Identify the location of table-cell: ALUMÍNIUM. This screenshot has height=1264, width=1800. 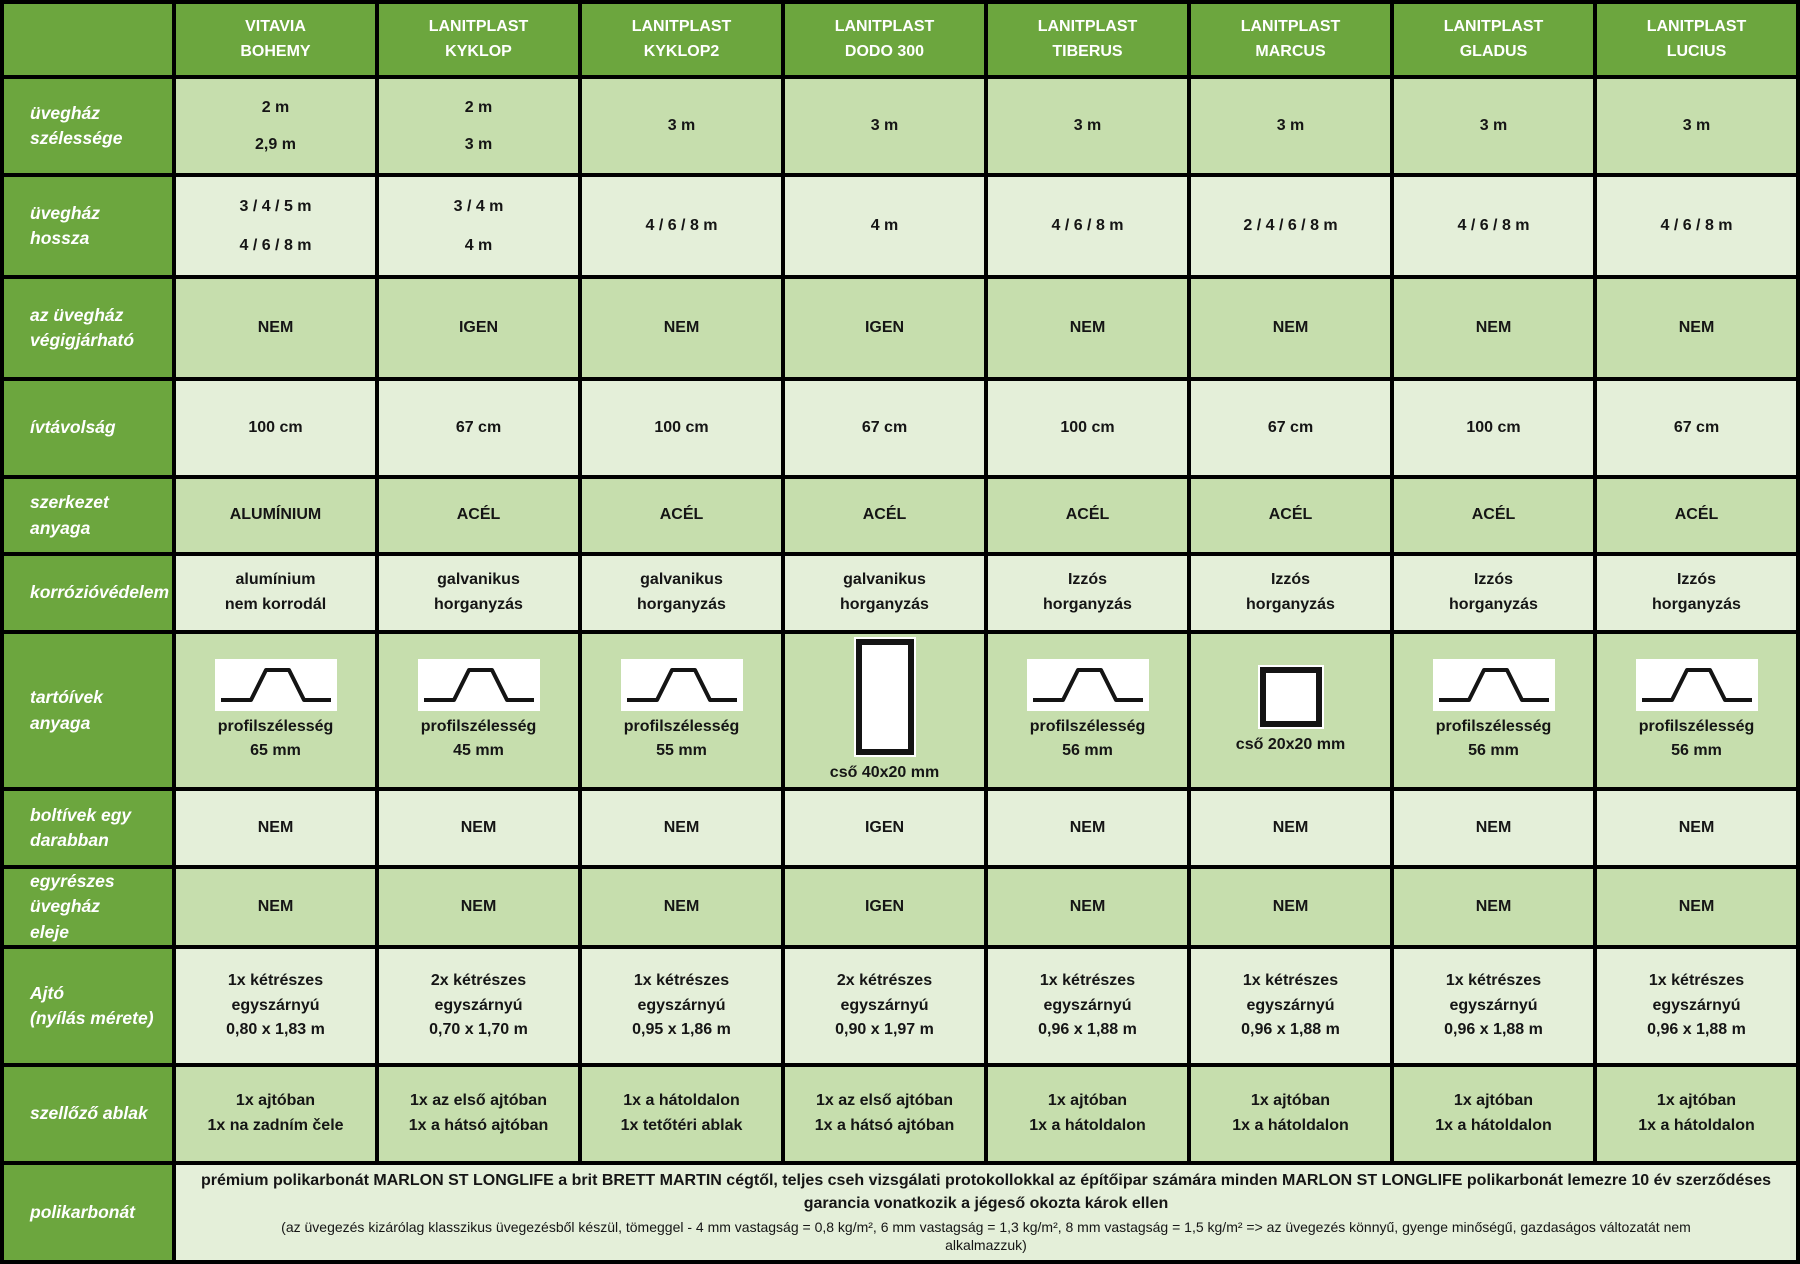
(275, 515).